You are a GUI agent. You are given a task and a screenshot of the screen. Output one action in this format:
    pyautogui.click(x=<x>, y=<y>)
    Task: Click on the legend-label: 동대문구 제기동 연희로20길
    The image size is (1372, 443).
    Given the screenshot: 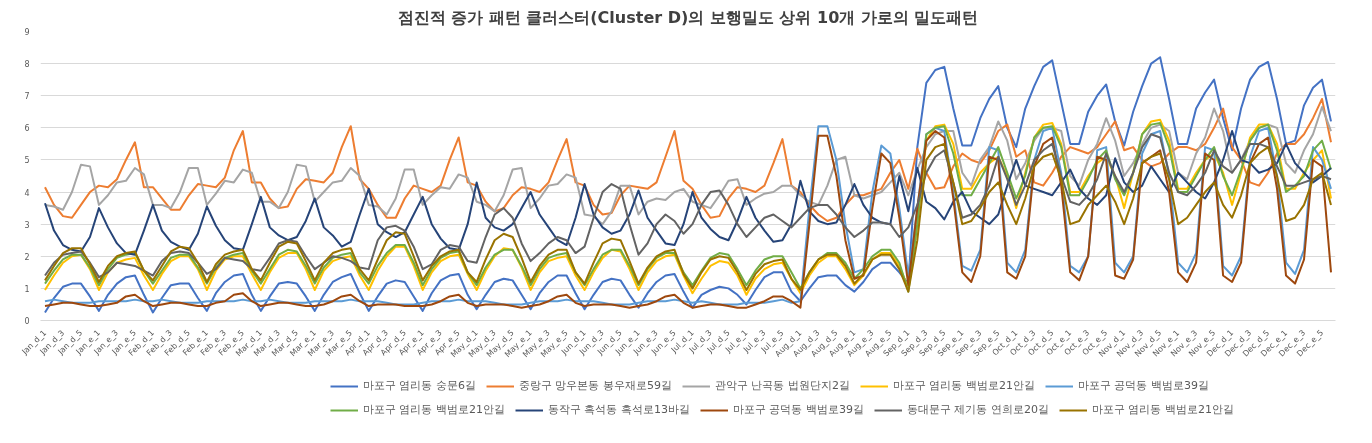 What is the action you would take?
    pyautogui.click(x=978, y=409)
    